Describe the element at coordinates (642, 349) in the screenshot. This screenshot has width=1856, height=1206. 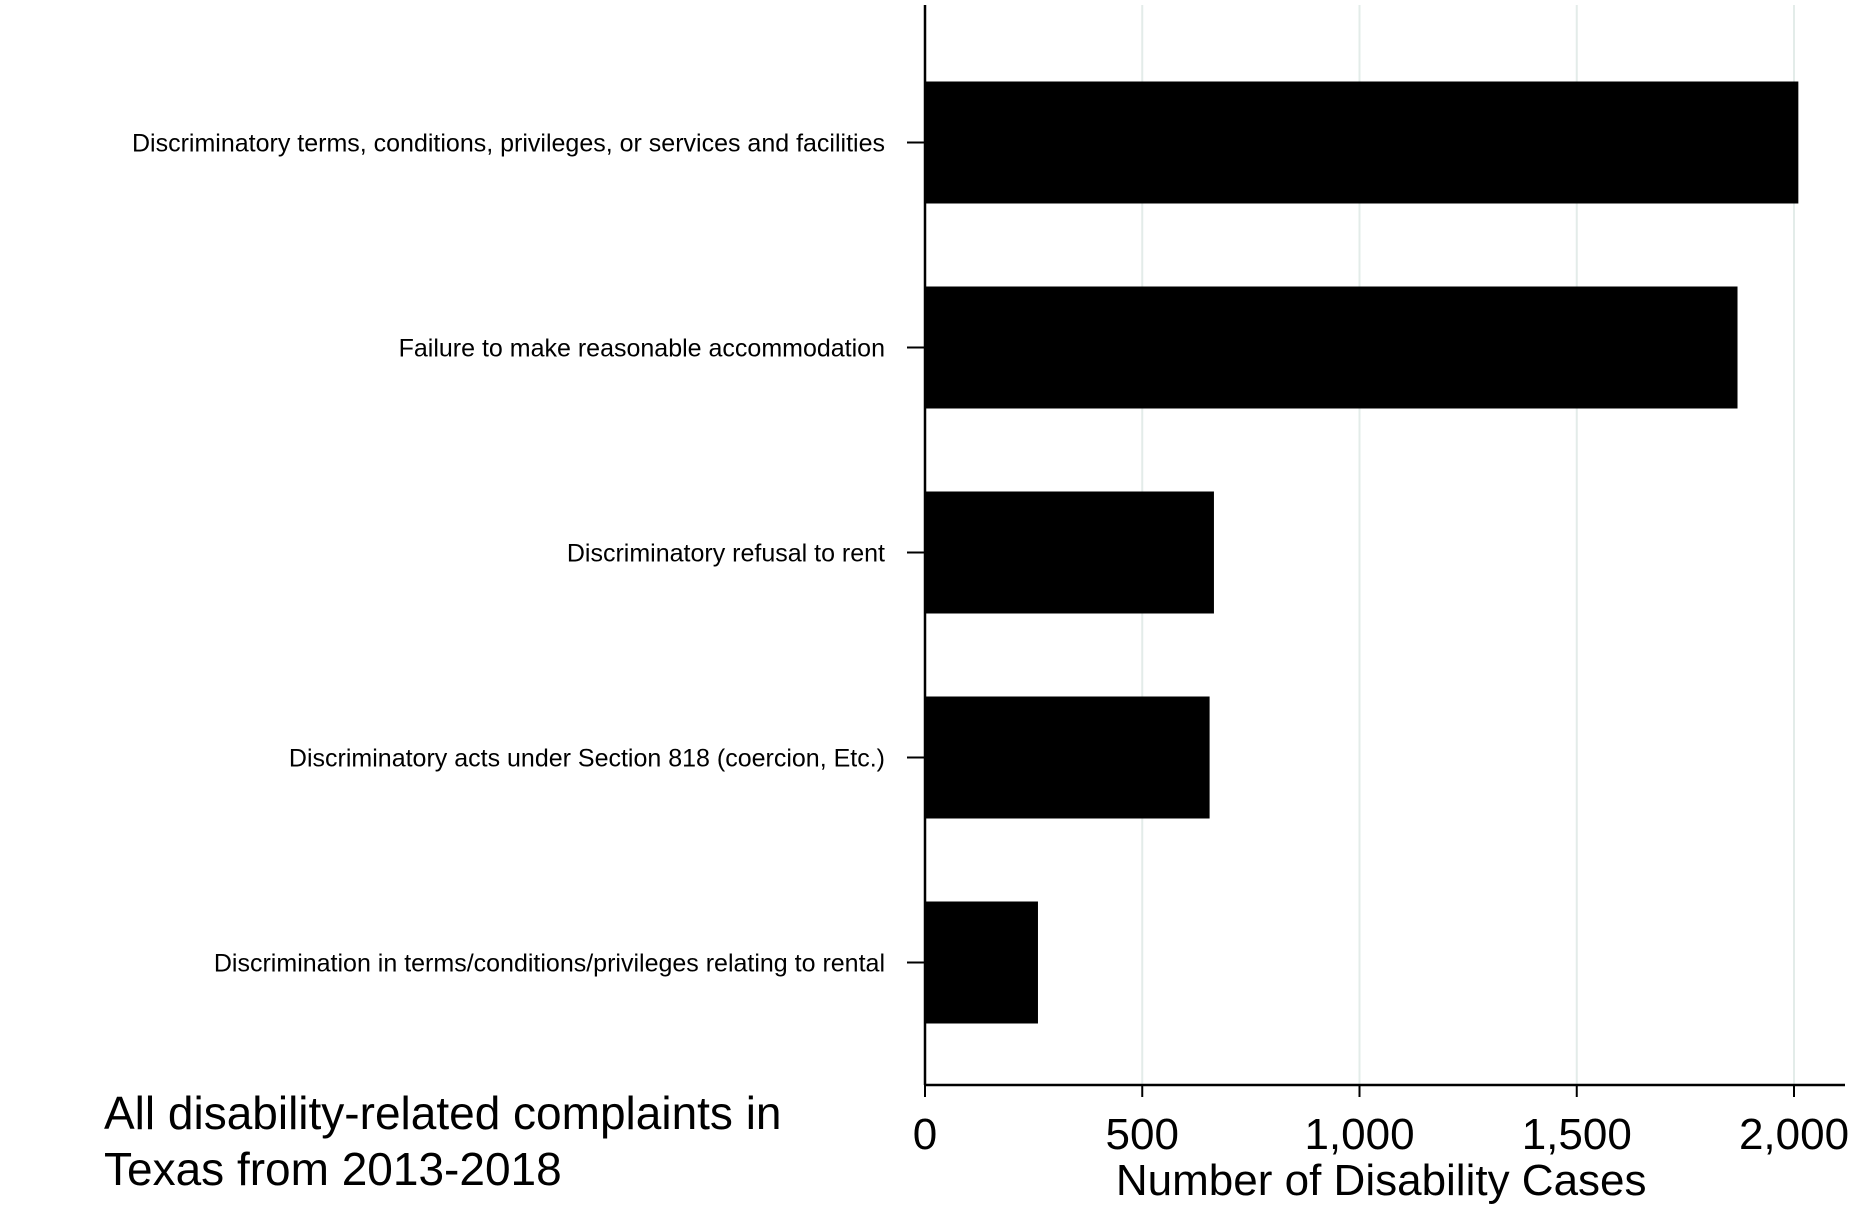
I see `category-label-1: Failure to make reasonable accommodation` at that location.